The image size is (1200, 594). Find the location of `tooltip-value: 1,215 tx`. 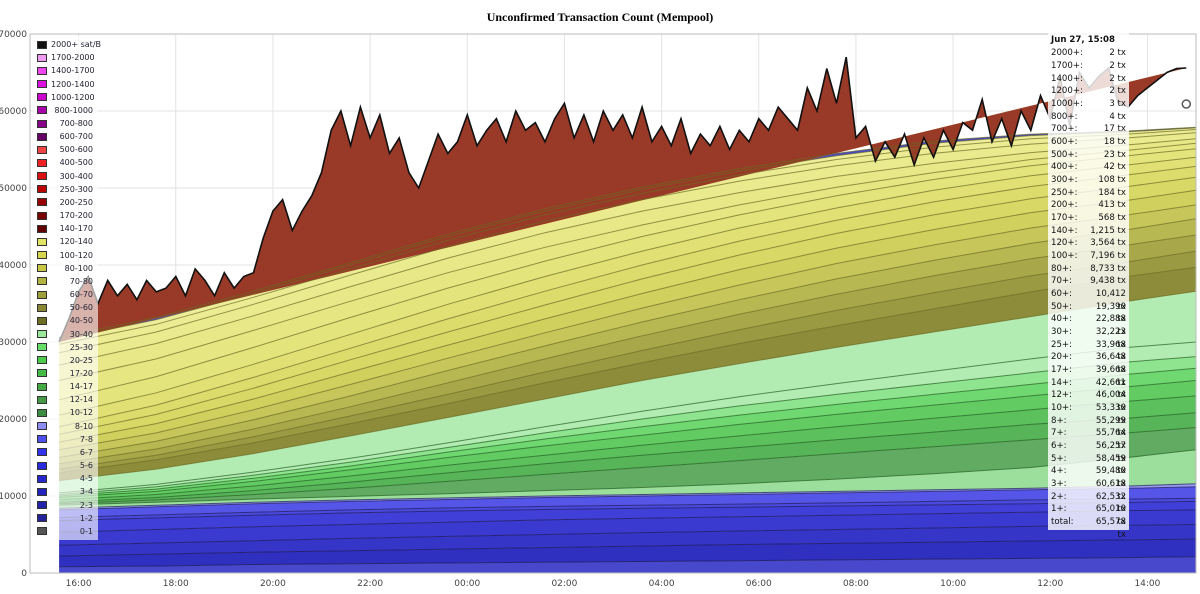

tooltip-value: 1,215 tx is located at coordinates (1108, 230).